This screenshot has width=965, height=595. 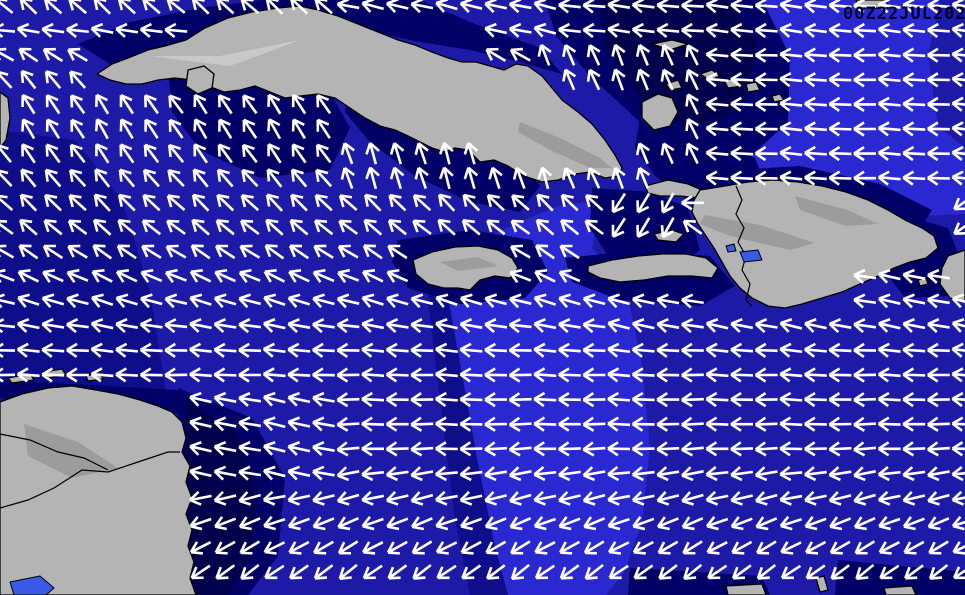 I want to click on hispaniola-main, so click(x=815, y=244).